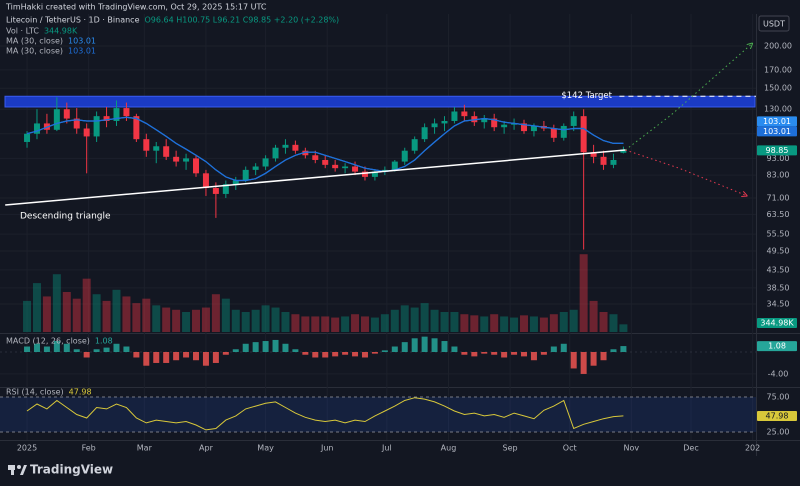  I want to click on volume-badge-bg, so click(777, 323).